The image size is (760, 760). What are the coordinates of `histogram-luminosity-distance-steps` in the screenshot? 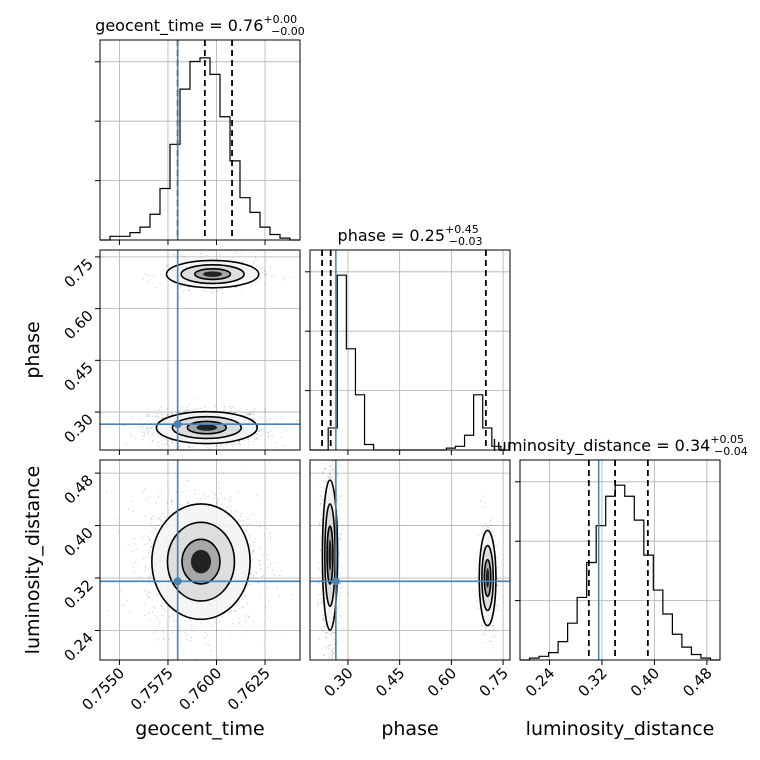 It's located at (620, 572).